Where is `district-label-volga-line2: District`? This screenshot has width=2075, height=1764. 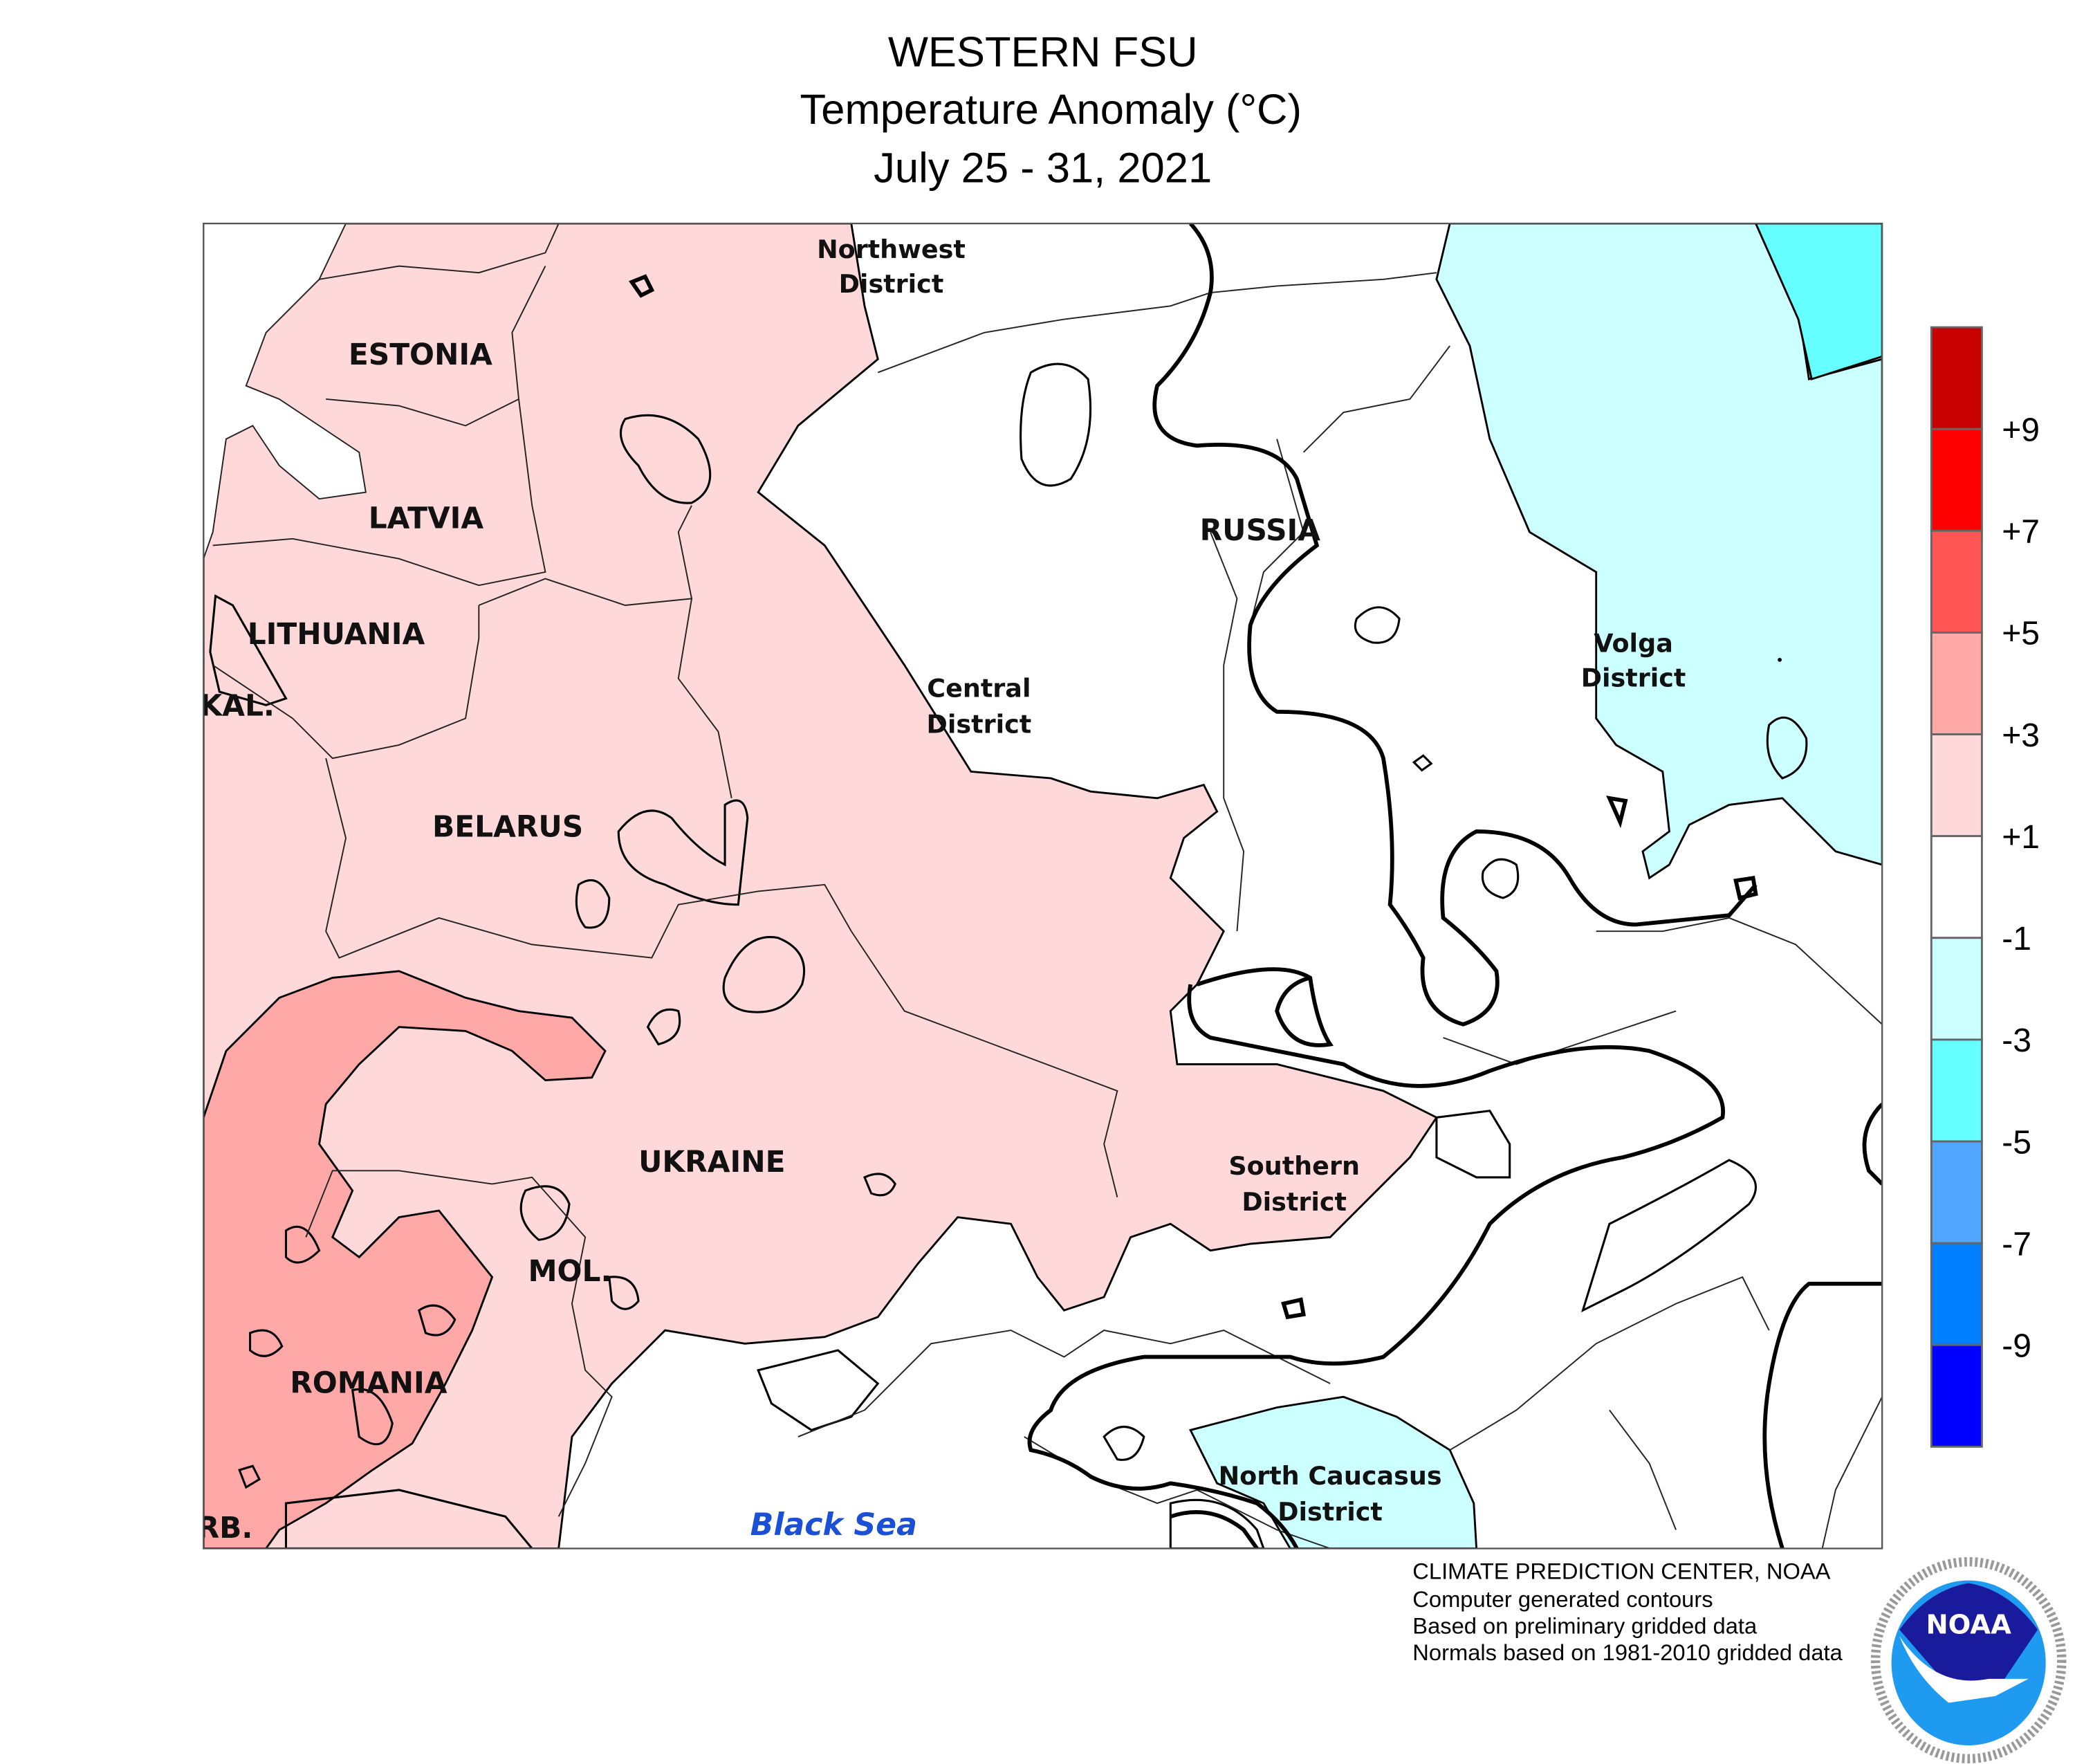 district-label-volga-line2: District is located at coordinates (1633, 677).